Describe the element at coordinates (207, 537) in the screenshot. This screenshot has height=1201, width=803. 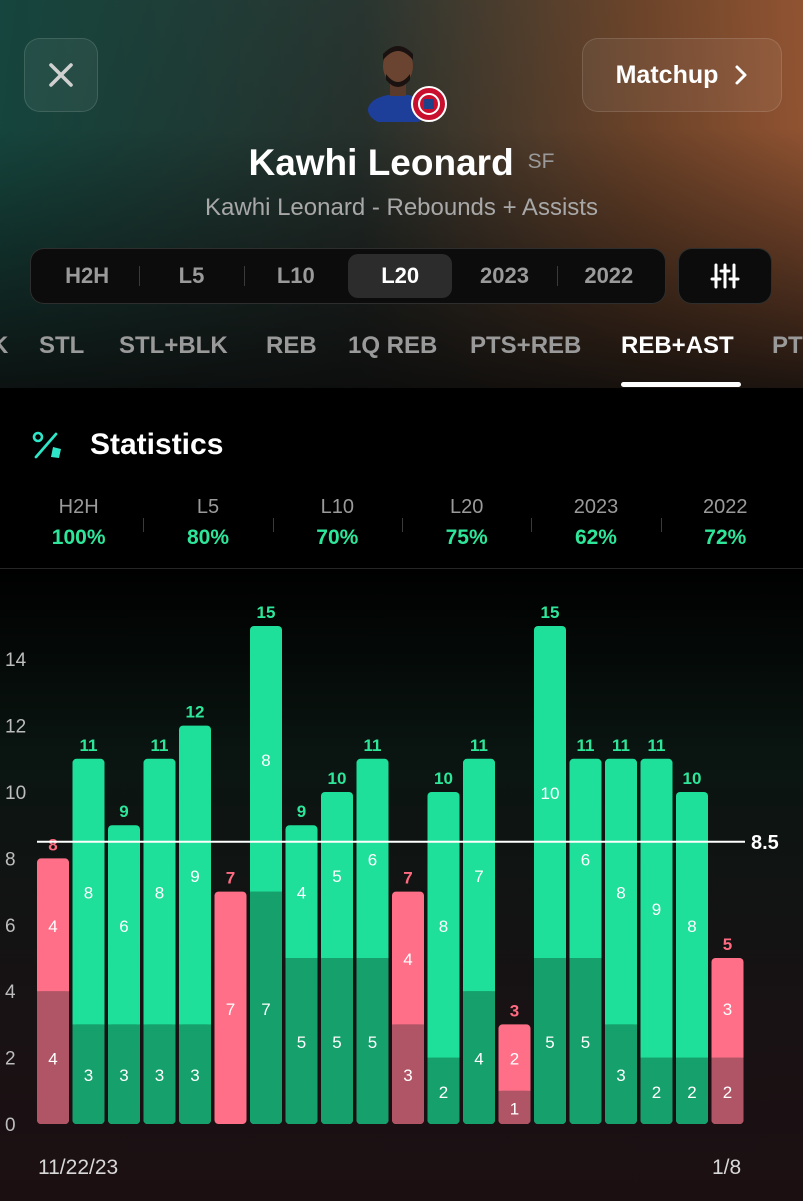
I see `summary-value: 80%` at that location.